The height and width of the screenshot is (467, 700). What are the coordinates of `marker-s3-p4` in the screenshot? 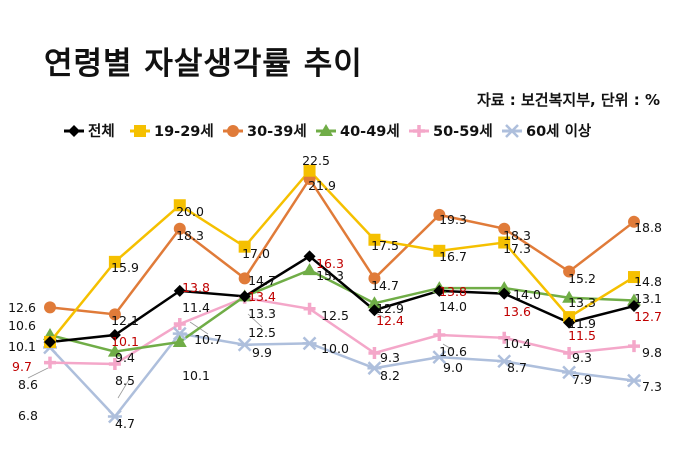 It's located at (309, 269).